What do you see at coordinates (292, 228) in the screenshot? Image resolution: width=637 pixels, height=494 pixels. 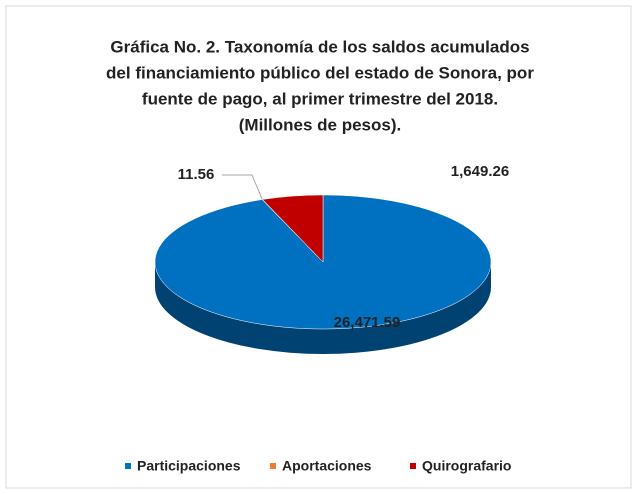 I see `slice` at bounding box center [292, 228].